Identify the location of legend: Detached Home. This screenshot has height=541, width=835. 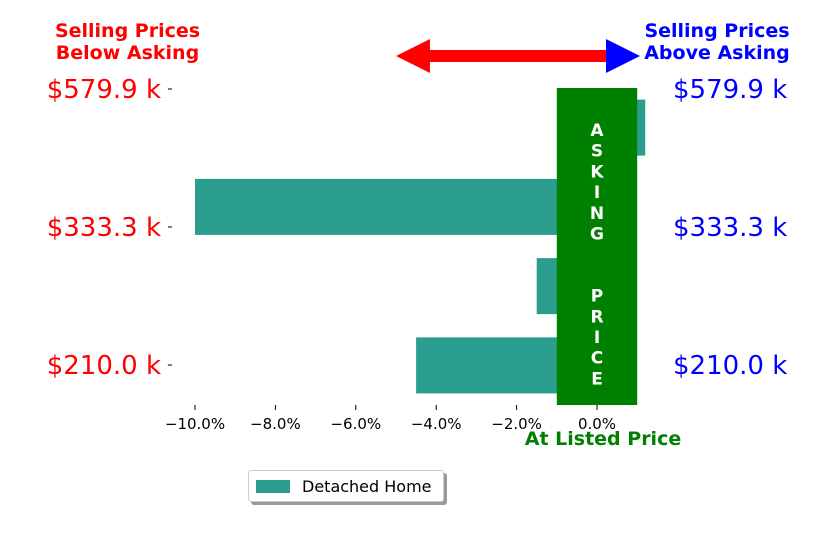
(346, 486).